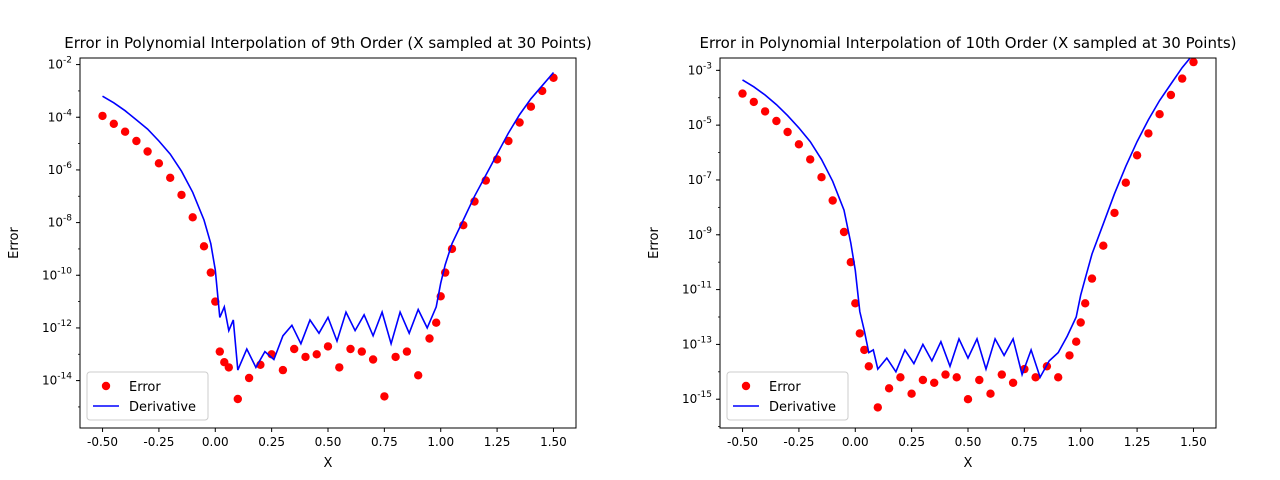  I want to click on plot2-x-axis-label: X, so click(968, 463).